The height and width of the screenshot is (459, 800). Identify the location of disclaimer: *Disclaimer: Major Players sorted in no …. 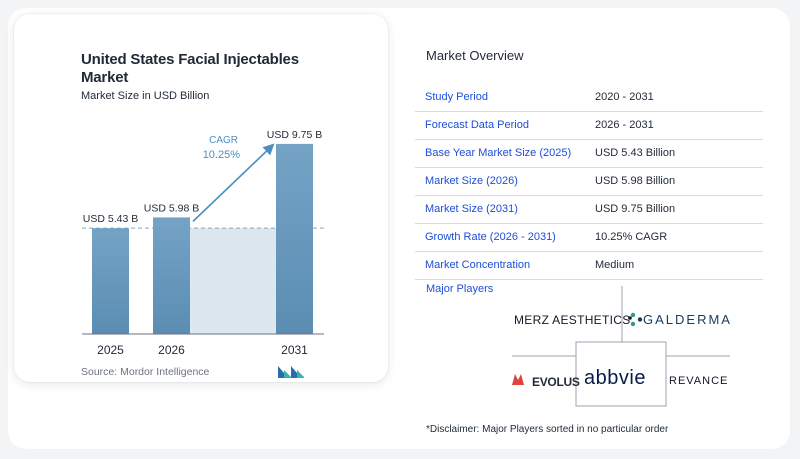
(547, 429).